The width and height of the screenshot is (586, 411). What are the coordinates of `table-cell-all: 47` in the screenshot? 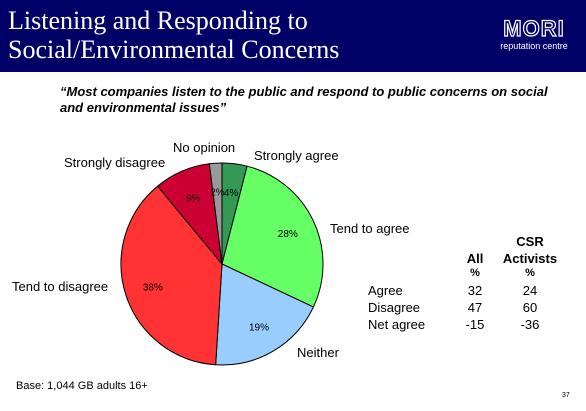 It's located at (475, 307).